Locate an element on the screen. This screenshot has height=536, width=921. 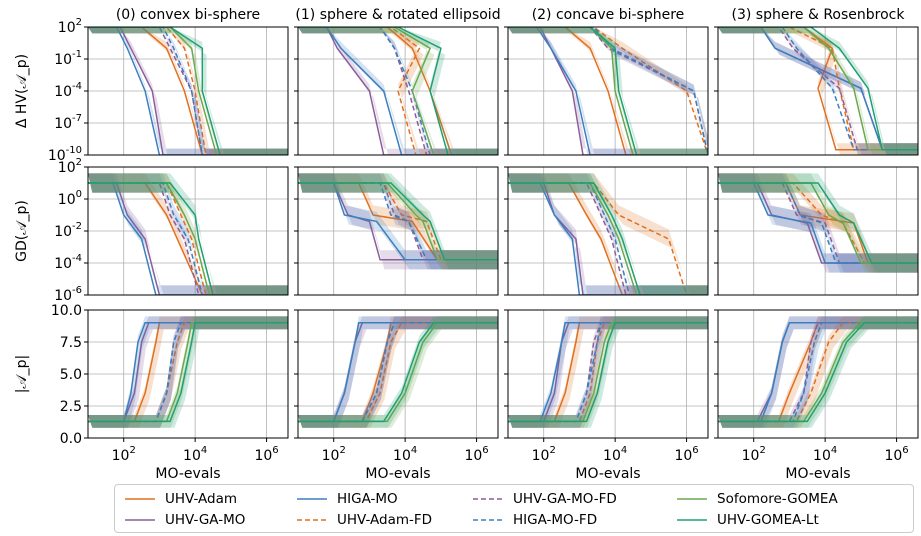
legend-label: Sofomore-GOMEA is located at coordinates (777, 499).